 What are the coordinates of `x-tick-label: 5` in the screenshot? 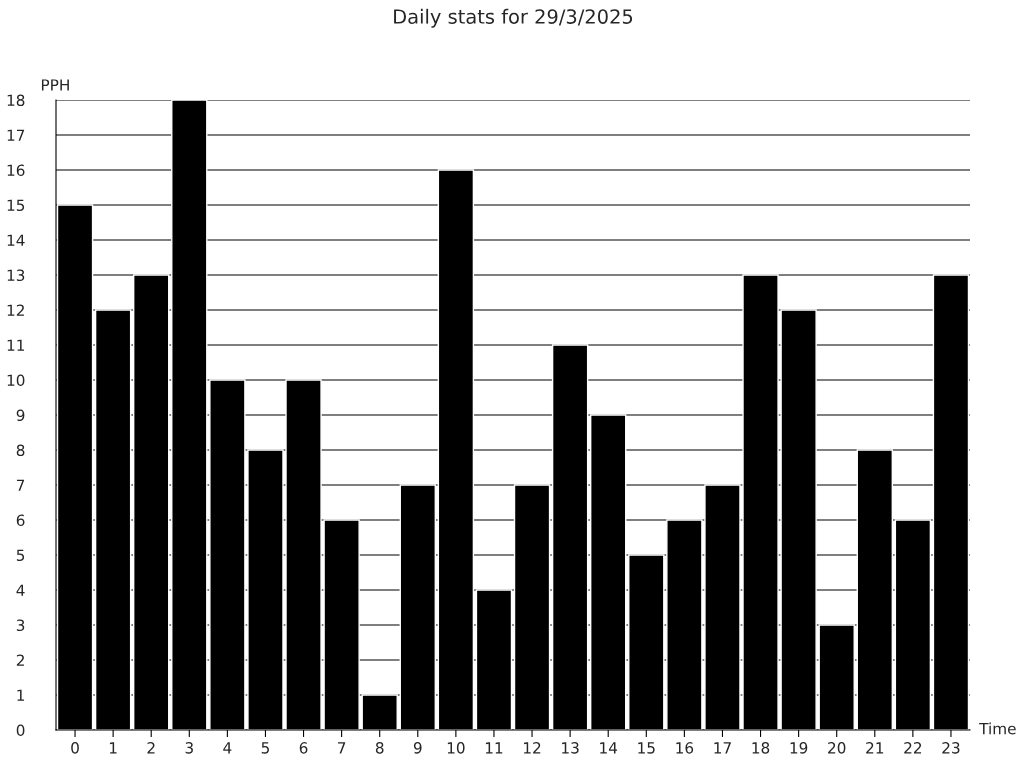 It's located at (265, 748).